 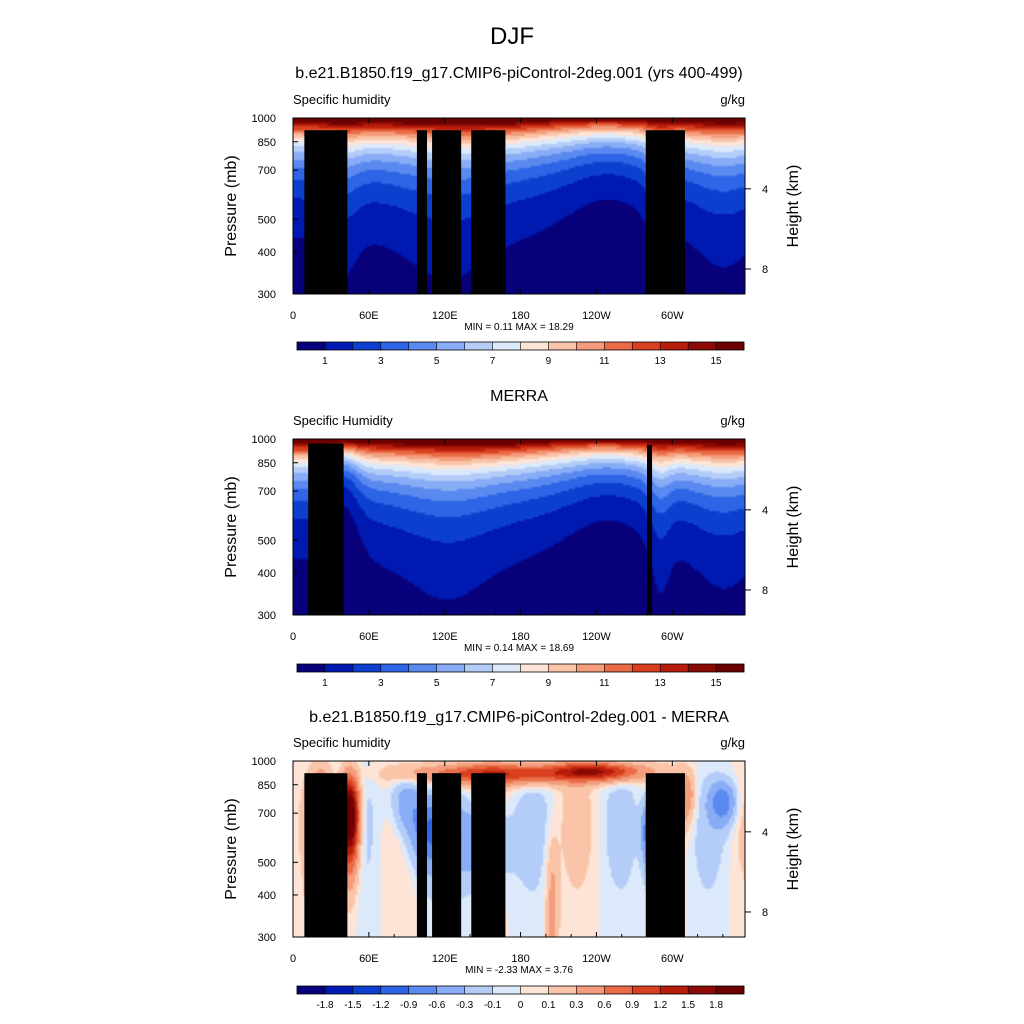 What do you see at coordinates (519, 648) in the screenshot?
I see `min-max-stats: MIN = 0.14 MAX = 18.69` at bounding box center [519, 648].